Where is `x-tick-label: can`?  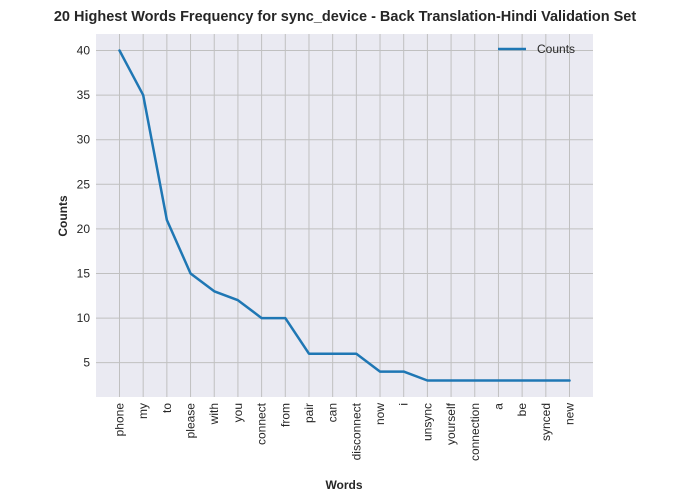
x-tick-label: can is located at coordinates (333, 412).